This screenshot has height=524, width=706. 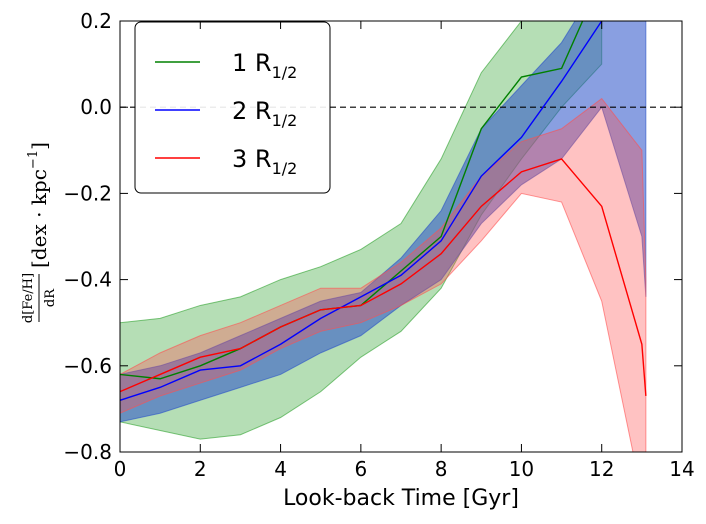 What do you see at coordinates (681, 469) in the screenshot?
I see `x-tick-label: 14` at bounding box center [681, 469].